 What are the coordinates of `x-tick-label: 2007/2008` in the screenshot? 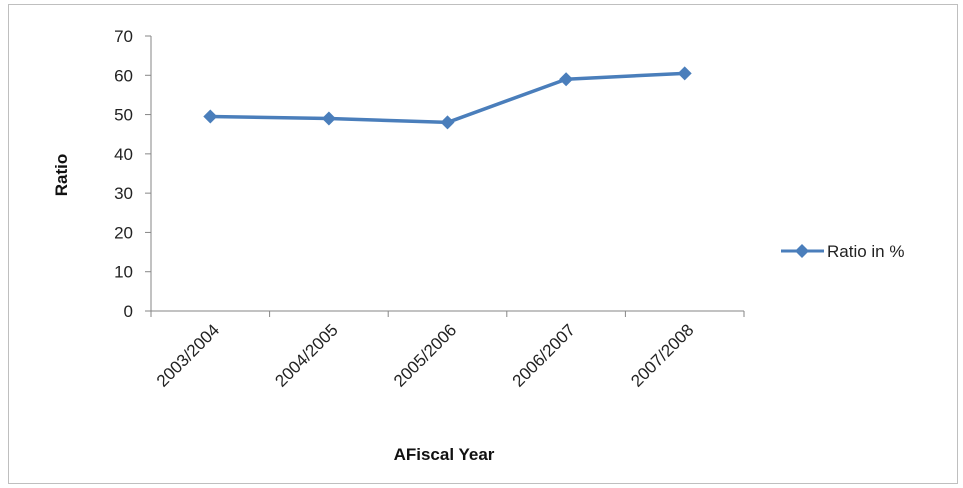 It's located at (662, 355).